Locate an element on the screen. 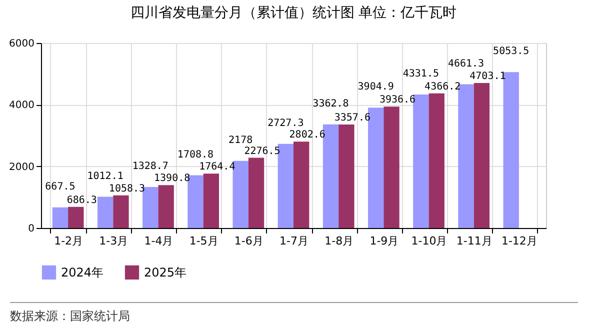  x-tick-label: 1-11月 is located at coordinates (474, 241).